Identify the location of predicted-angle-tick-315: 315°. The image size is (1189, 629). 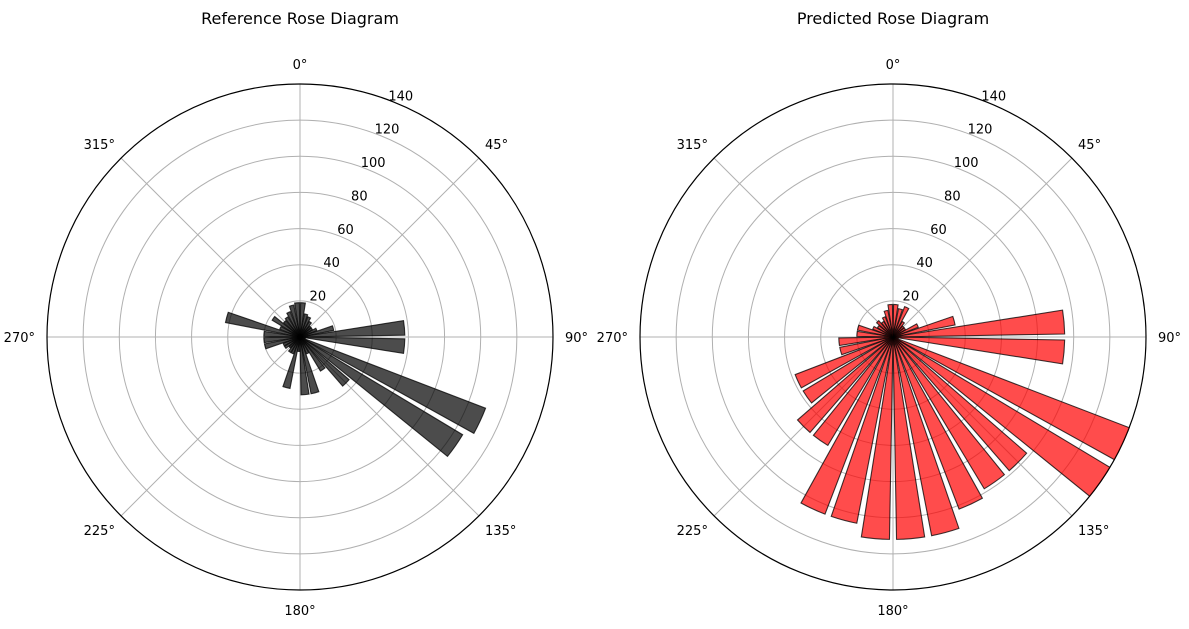
(692, 145).